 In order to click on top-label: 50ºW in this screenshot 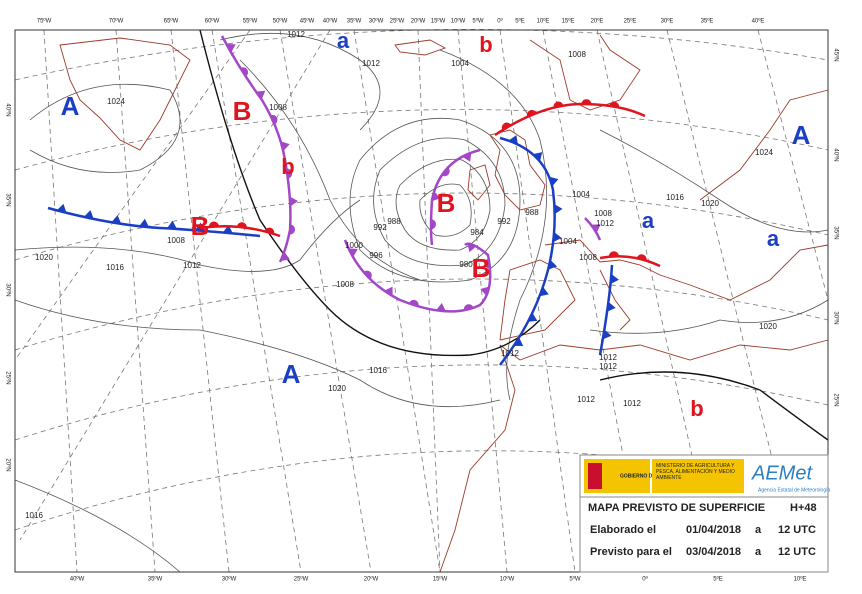, I will do `click(280, 21)`.